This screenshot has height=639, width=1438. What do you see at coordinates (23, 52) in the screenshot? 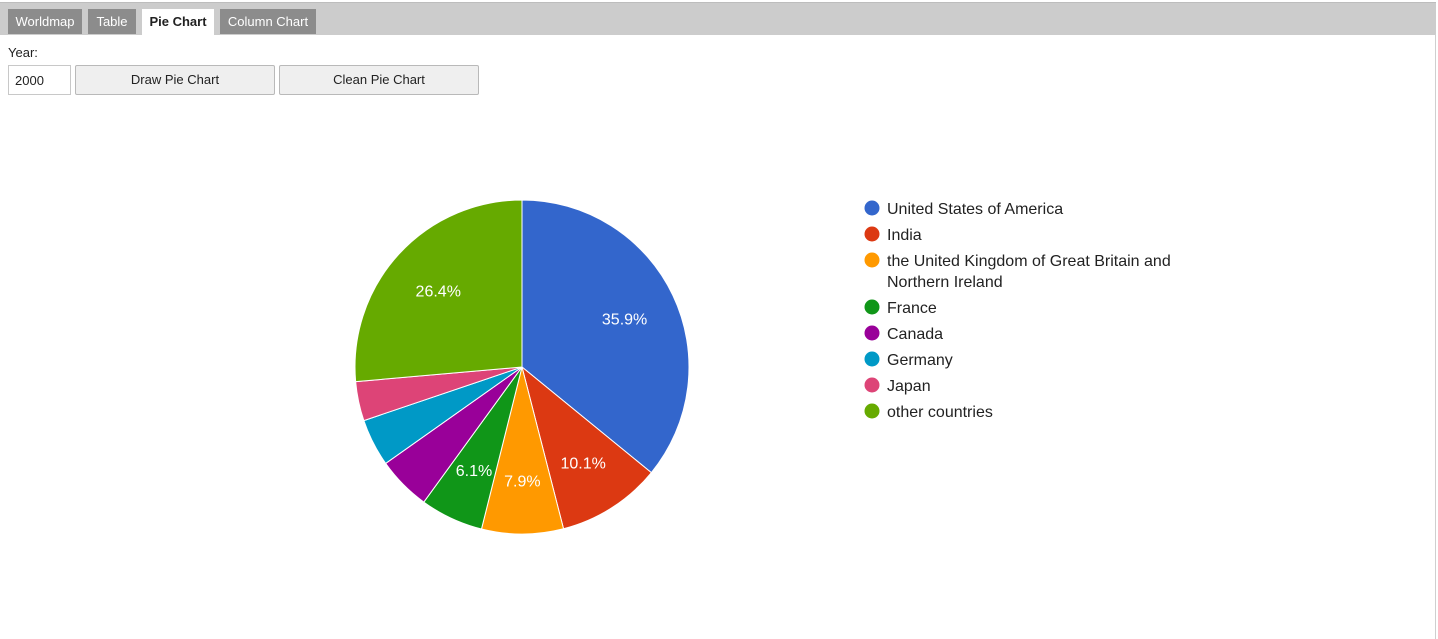
I see `year-label: Year:` at bounding box center [23, 52].